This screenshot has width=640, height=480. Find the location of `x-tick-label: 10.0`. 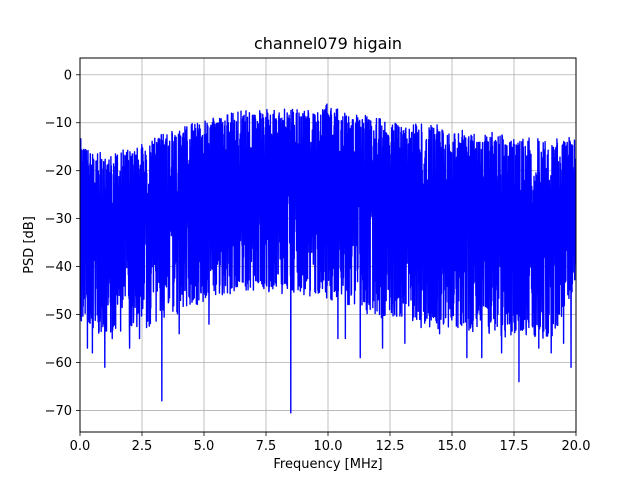

x-tick-label: 10.0 is located at coordinates (328, 446).